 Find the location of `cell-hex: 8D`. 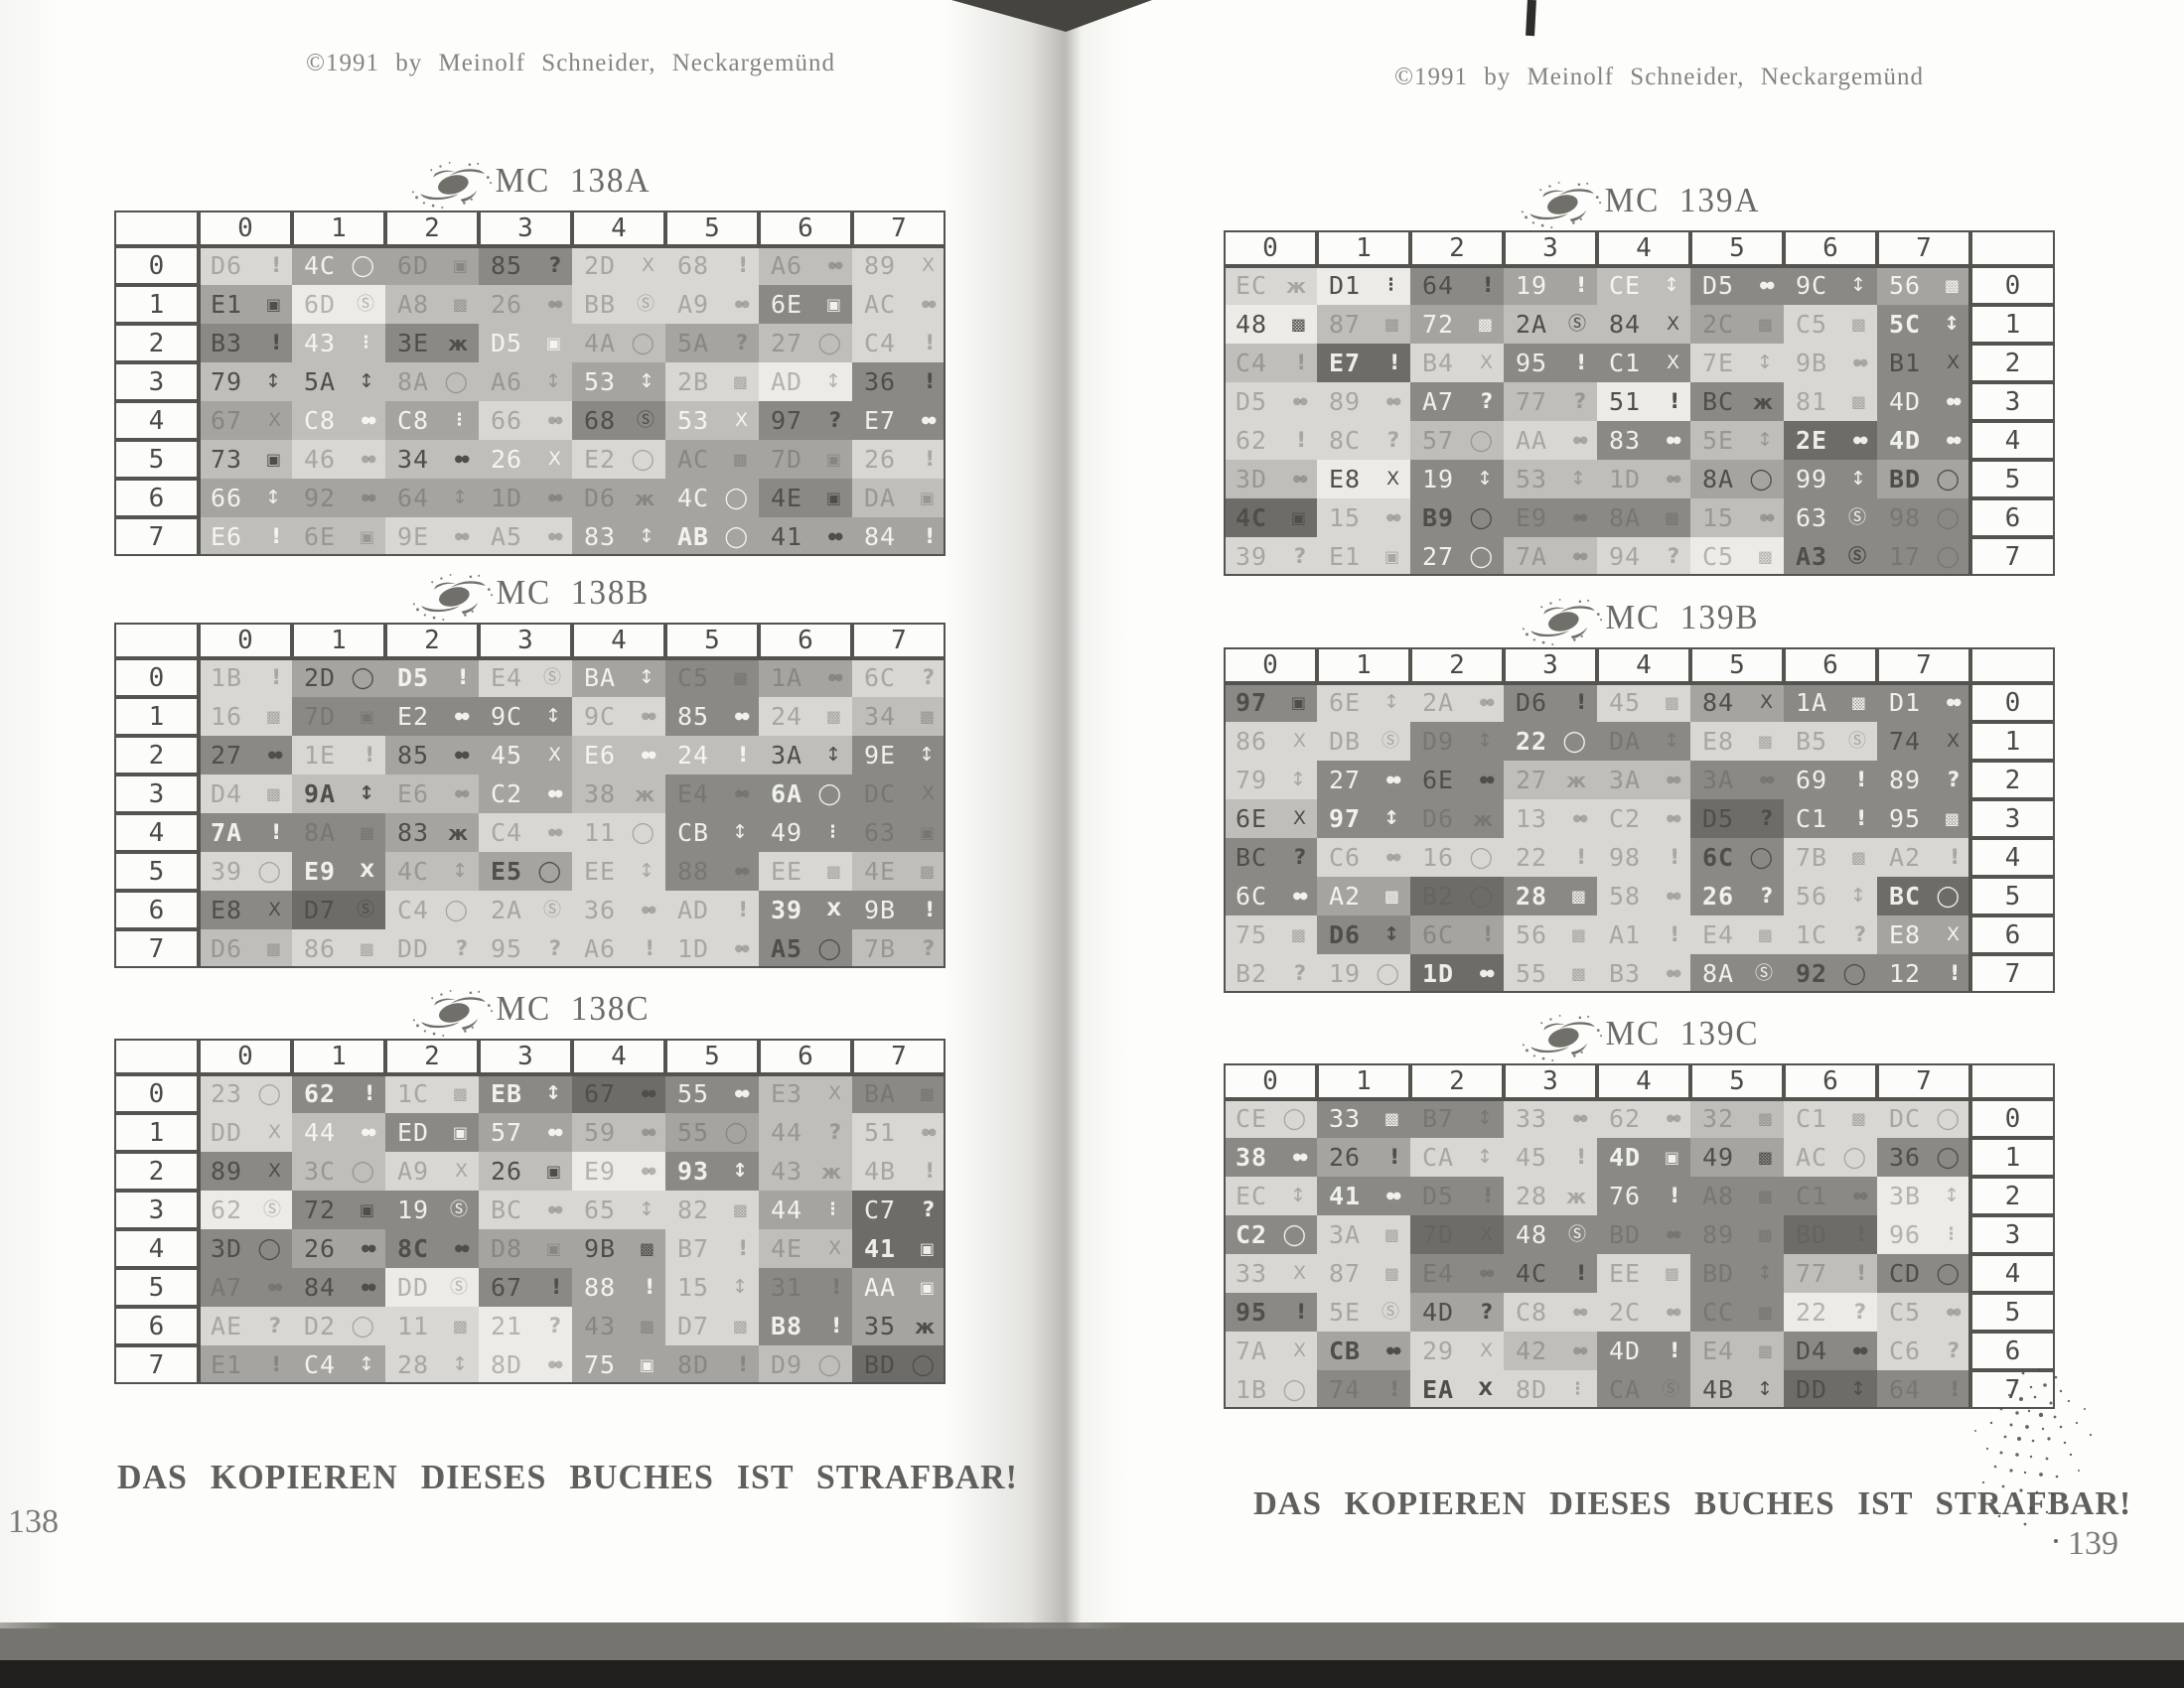

cell-hex: 8D is located at coordinates (1532, 1389).